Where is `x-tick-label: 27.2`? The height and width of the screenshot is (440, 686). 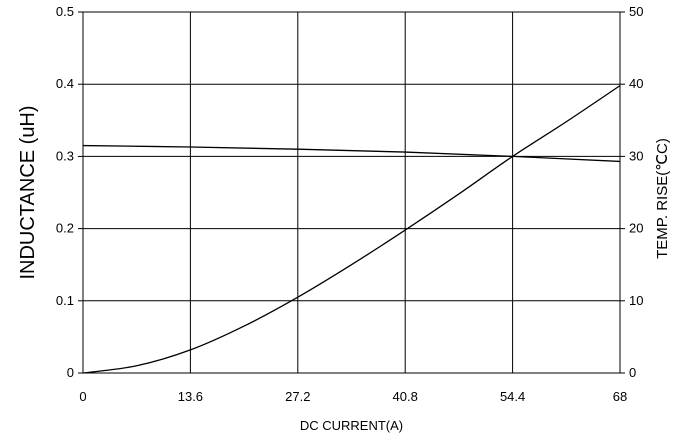 x-tick-label: 27.2 is located at coordinates (297, 396).